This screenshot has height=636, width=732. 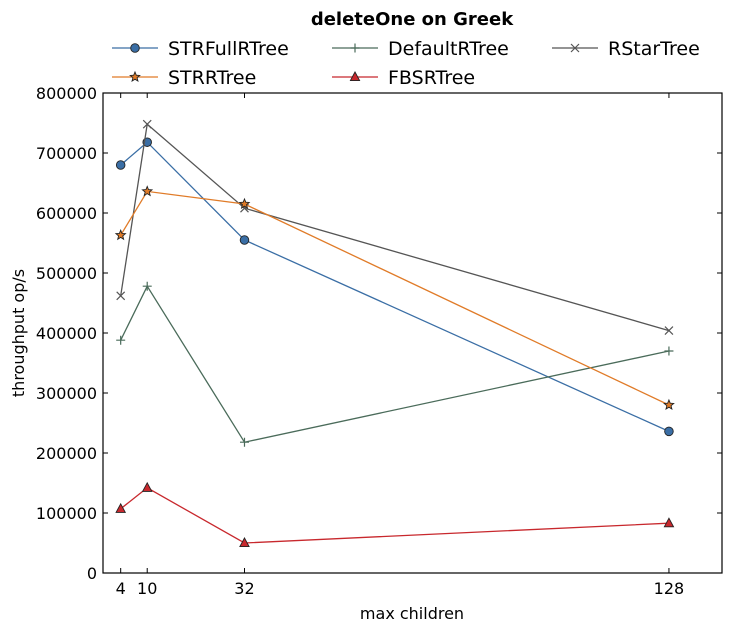 I want to click on x-axis-label: max children, so click(x=412, y=613).